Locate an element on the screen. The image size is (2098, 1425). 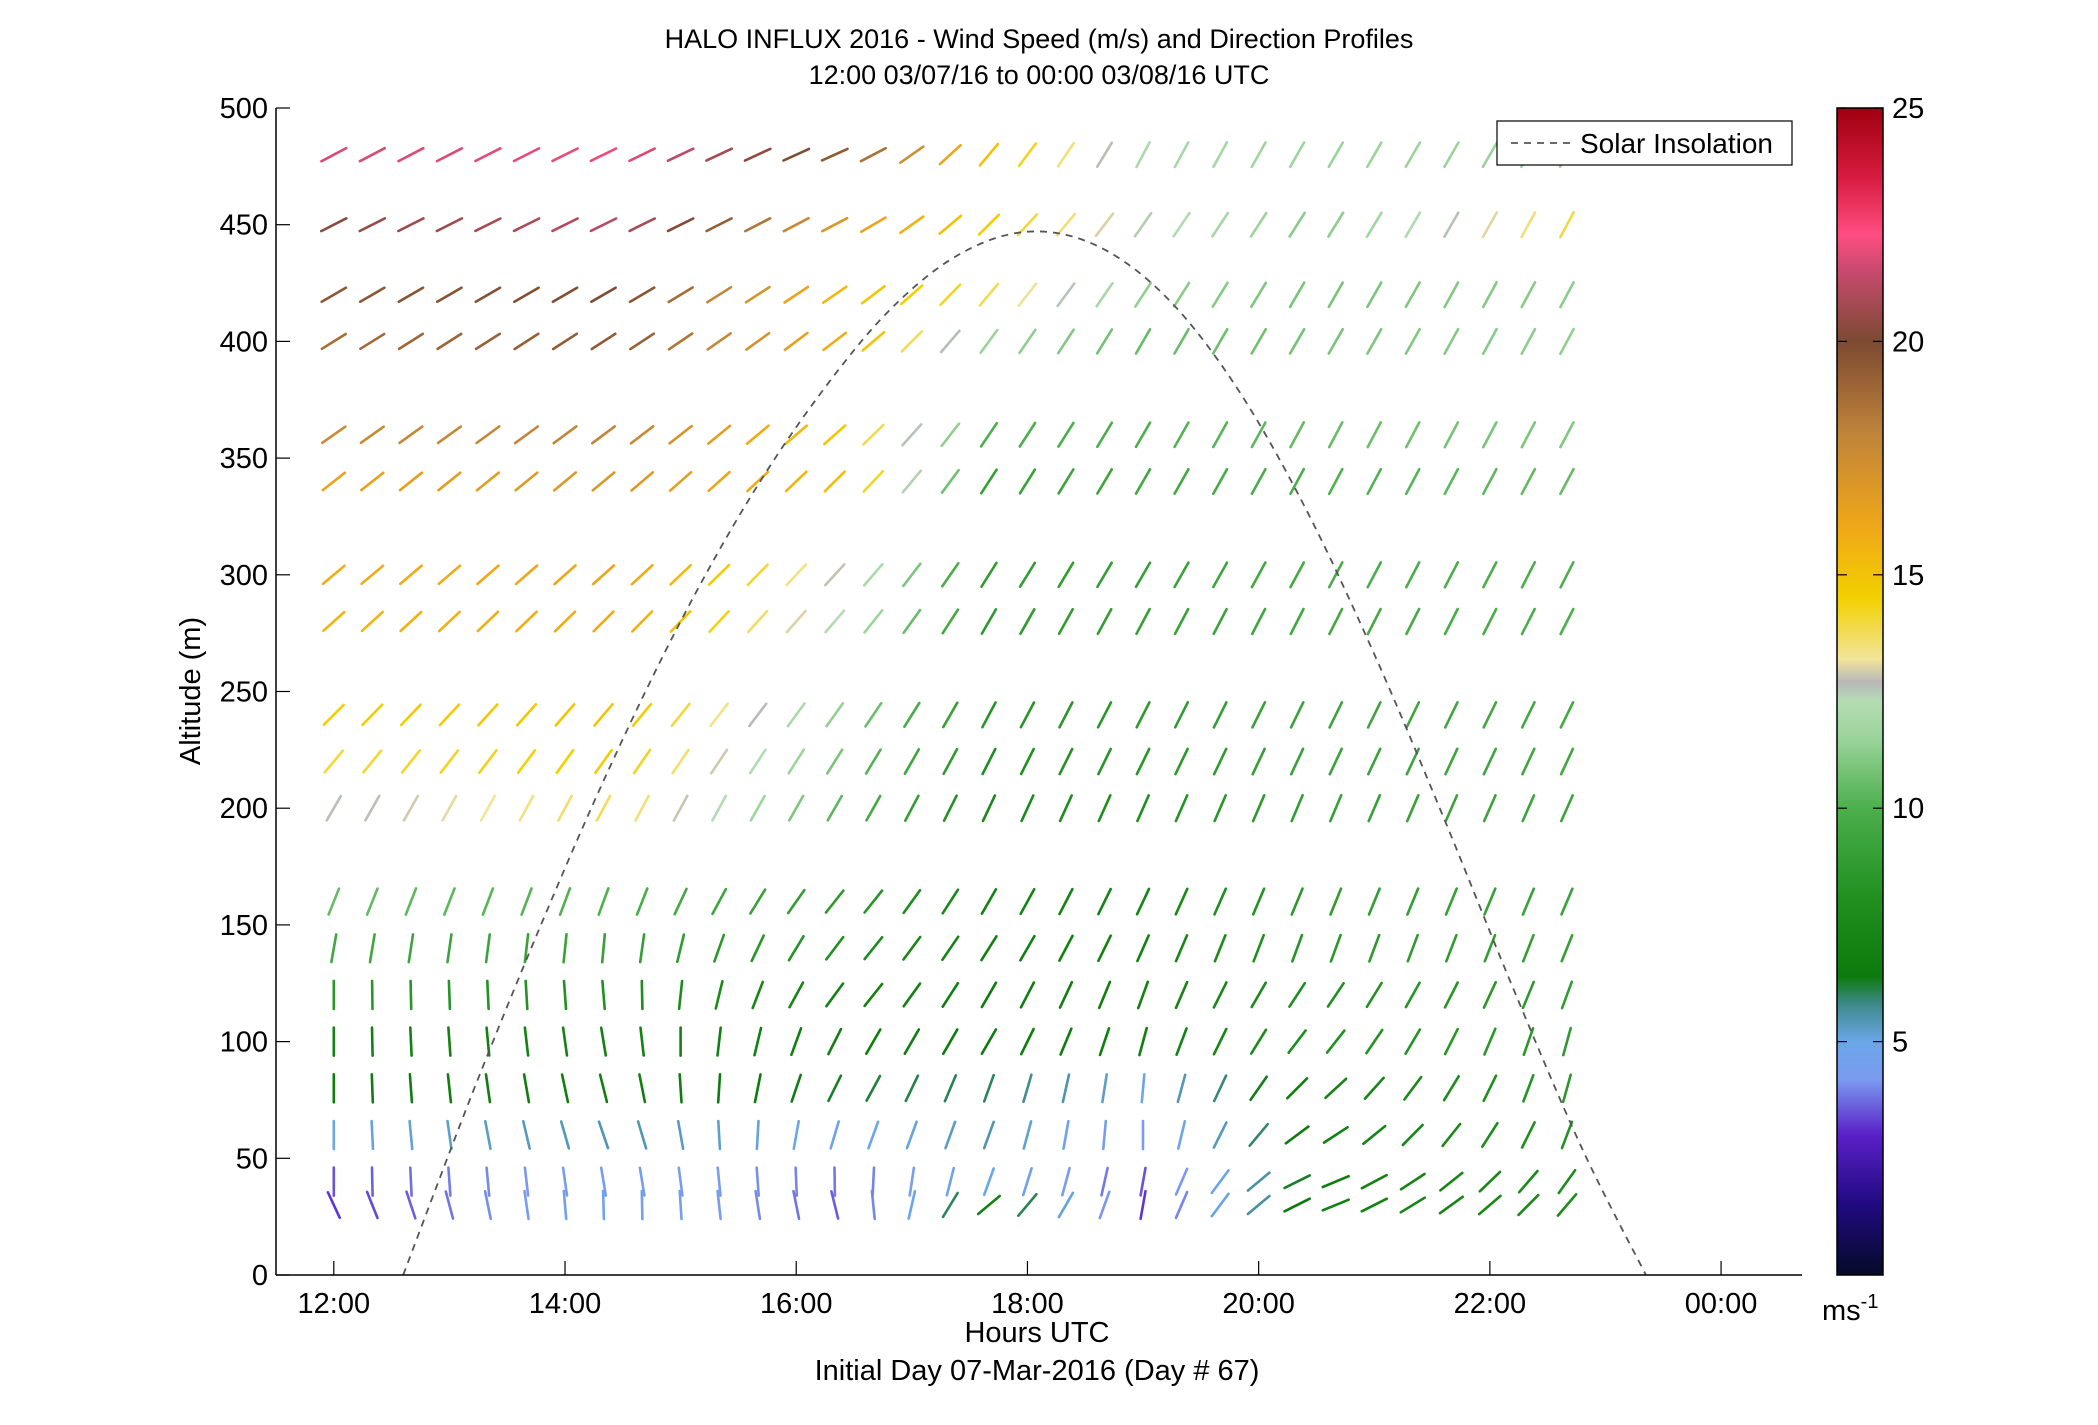
colorbar-tick-label: 20 is located at coordinates (1908, 342).